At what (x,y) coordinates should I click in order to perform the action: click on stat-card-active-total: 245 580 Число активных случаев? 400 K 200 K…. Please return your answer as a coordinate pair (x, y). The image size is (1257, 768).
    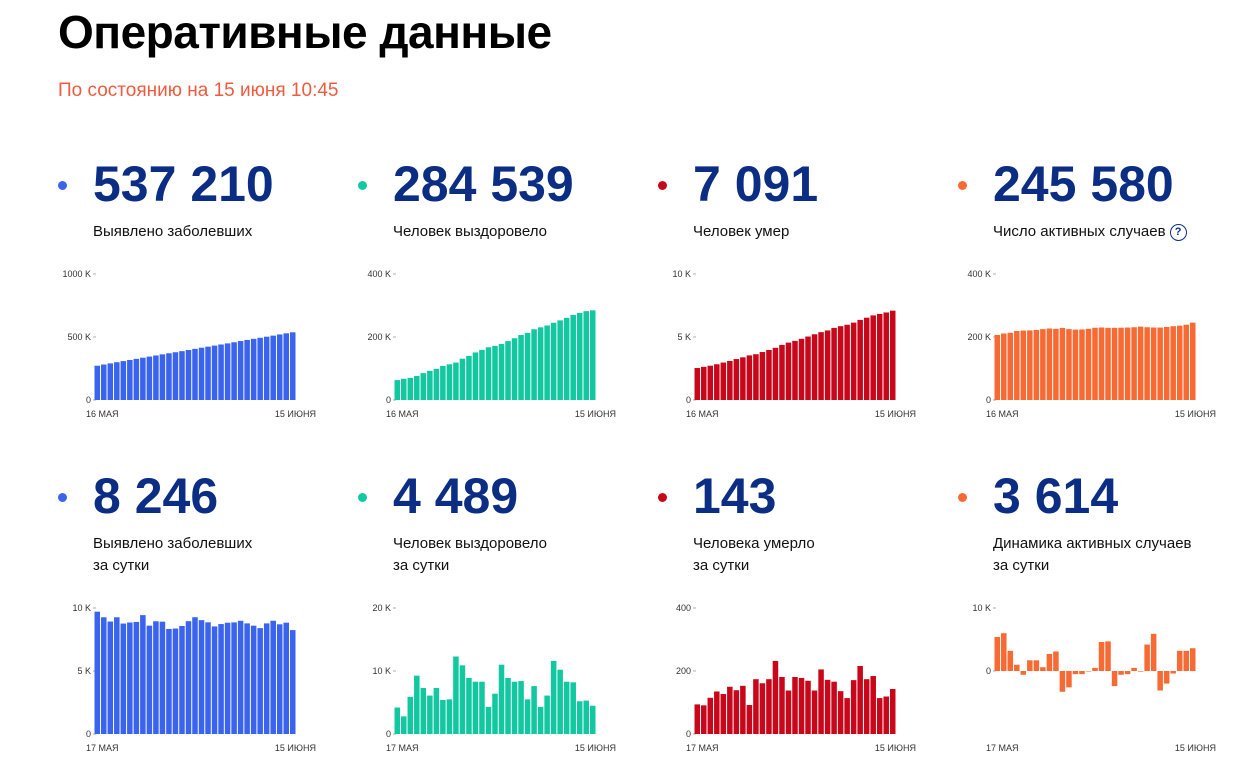
    Looking at the image, I should click on (1088, 306).